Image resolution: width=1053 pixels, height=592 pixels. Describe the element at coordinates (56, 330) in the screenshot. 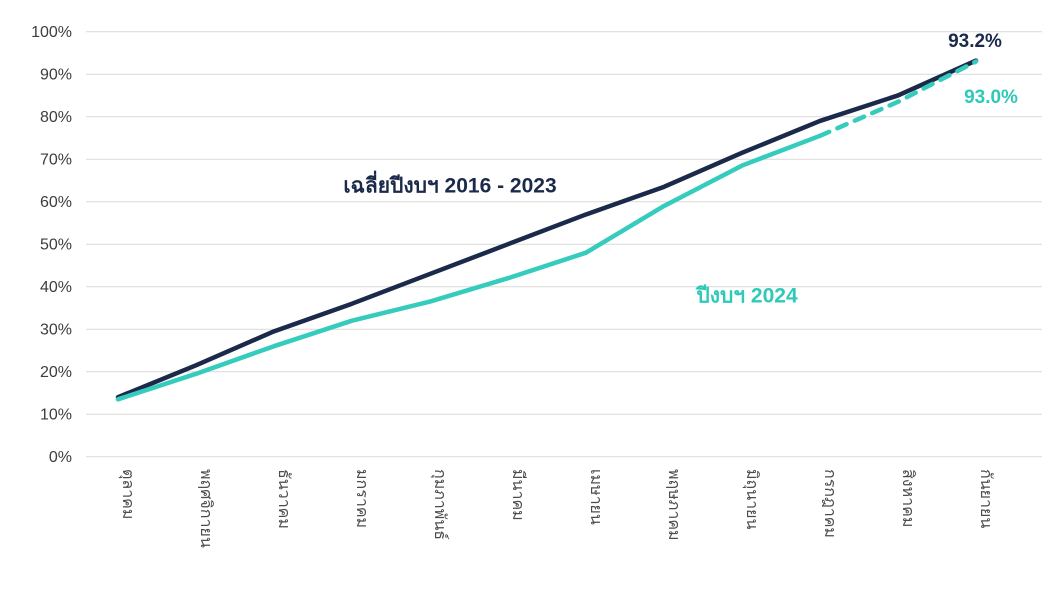

I see `y-tick-label: 30%` at that location.